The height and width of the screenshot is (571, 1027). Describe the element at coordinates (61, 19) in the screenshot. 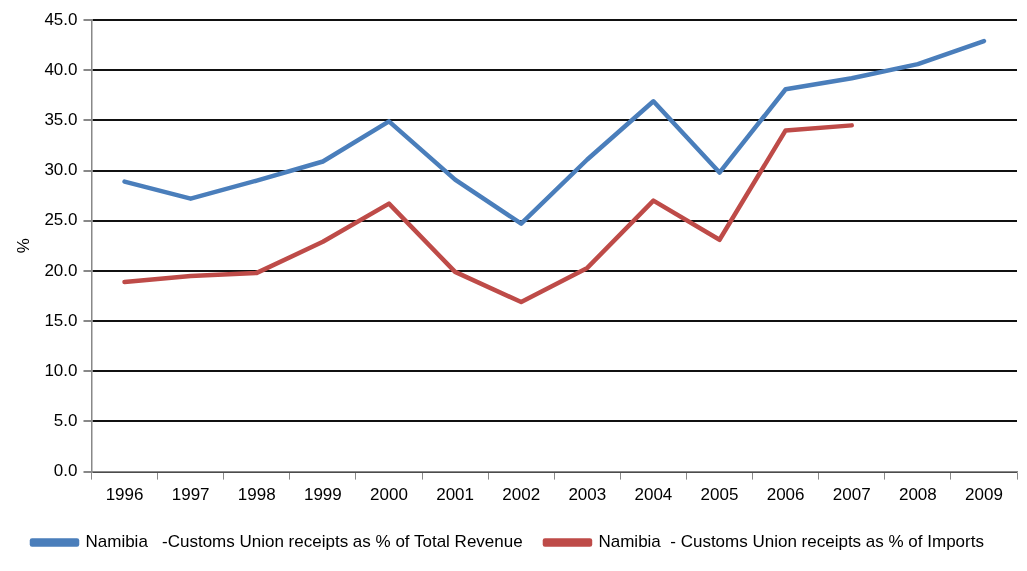

I see `y-tick-label: 45.0` at that location.